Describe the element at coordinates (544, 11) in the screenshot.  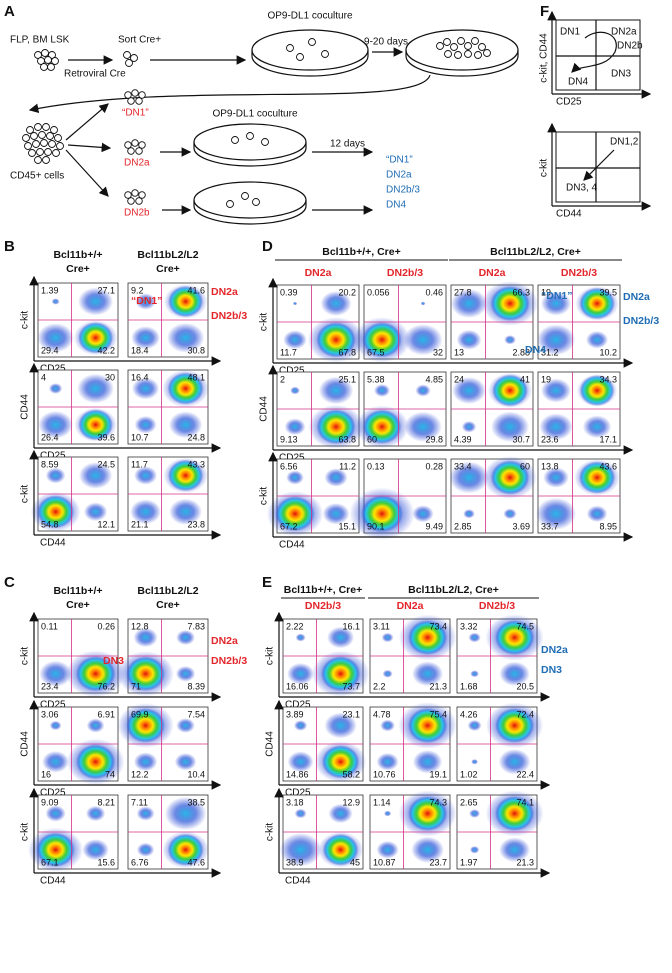
I see `panel-label: F` at that location.